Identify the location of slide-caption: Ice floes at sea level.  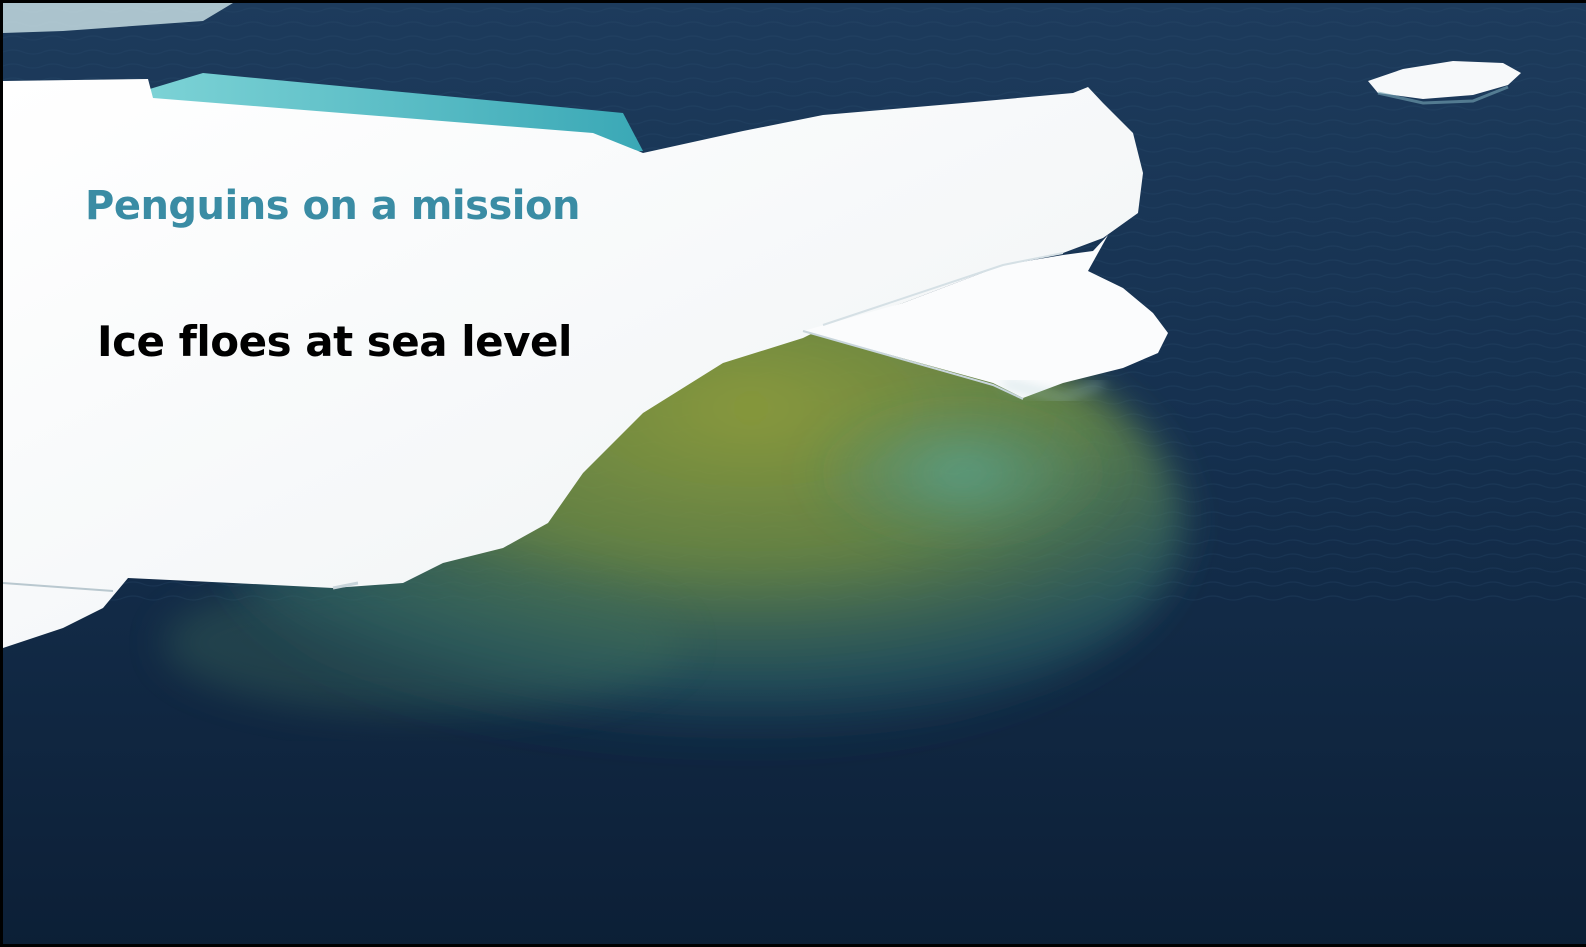
(334, 341).